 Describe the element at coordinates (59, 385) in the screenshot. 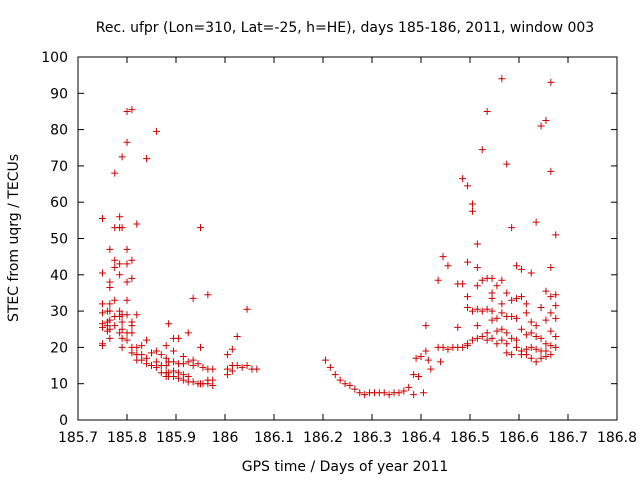

I see `y-tick-label: 10` at that location.